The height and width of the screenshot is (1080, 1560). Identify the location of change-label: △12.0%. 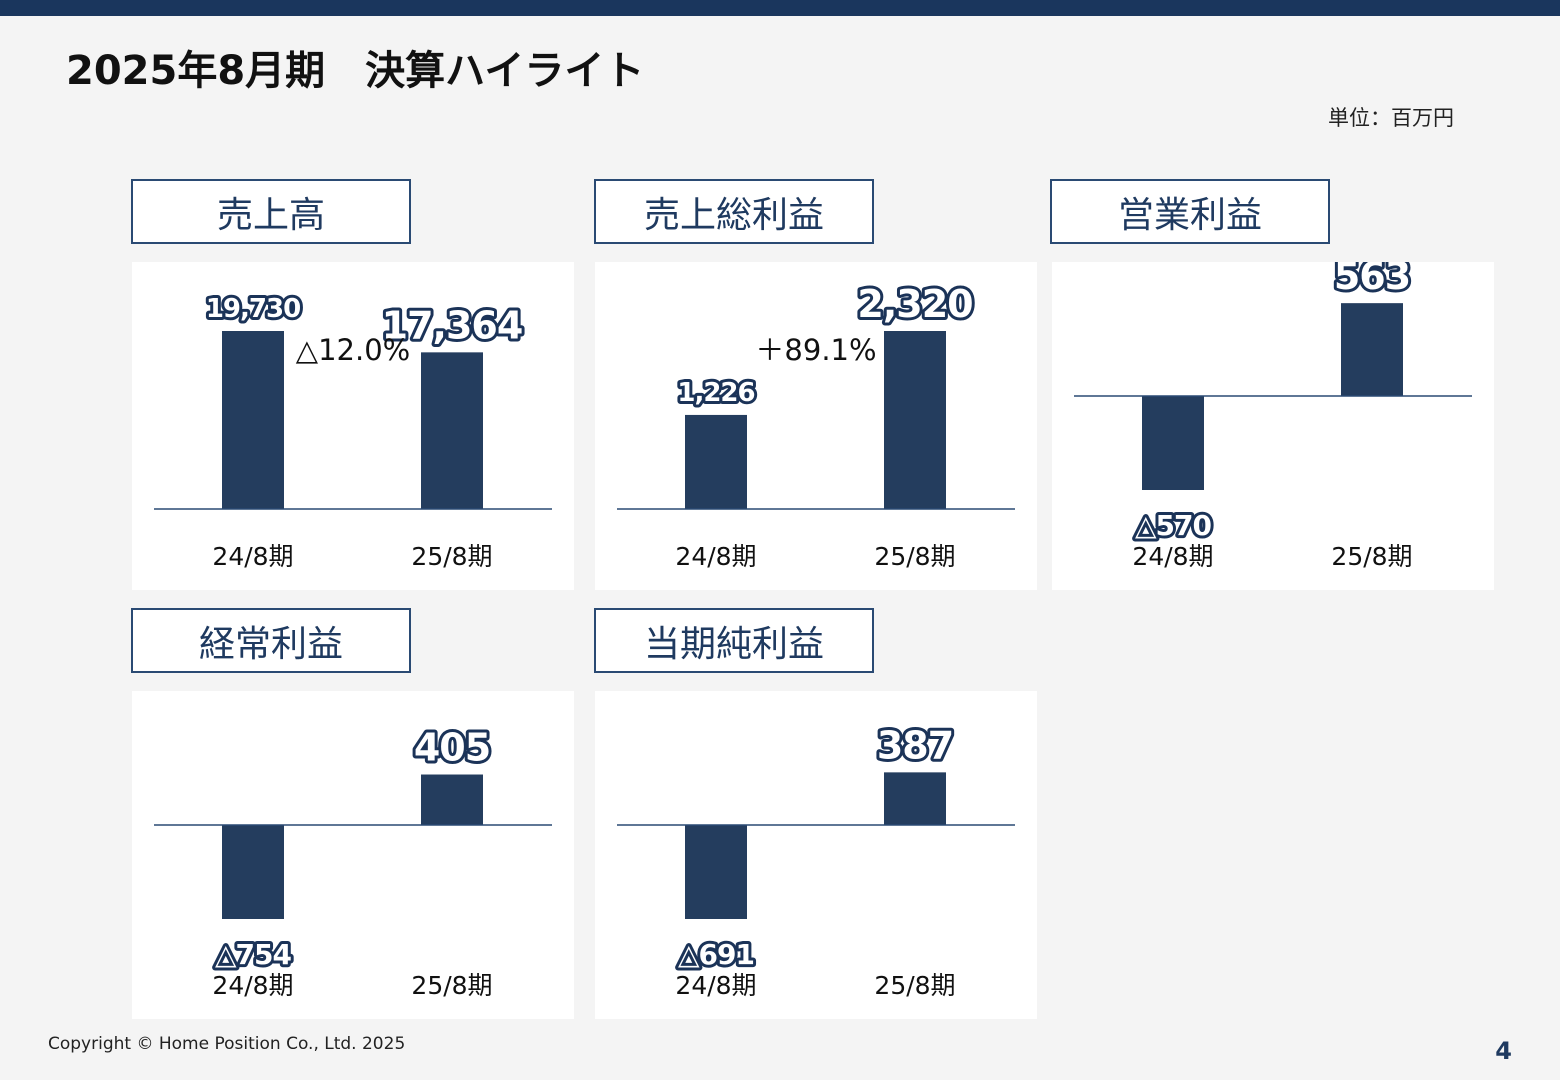
(353, 350).